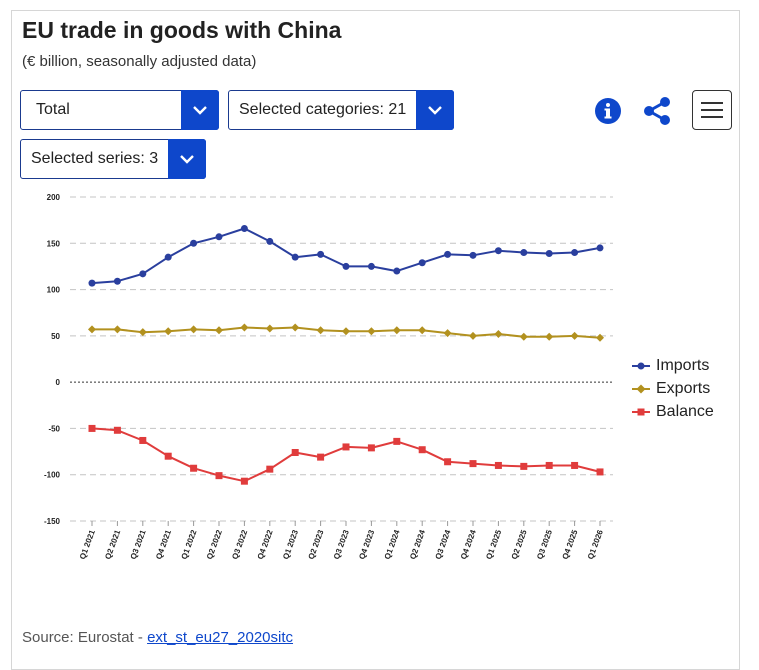 The height and width of the screenshot is (670, 759). I want to click on y-tick-label: 200, so click(54, 197).